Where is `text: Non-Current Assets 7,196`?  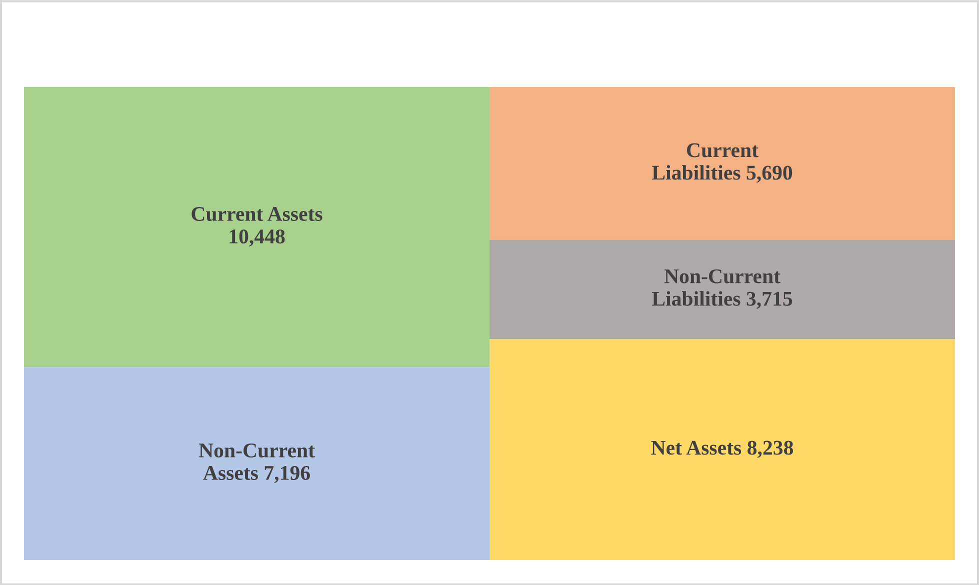
text: Non-Current Assets 7,196 is located at coordinates (256, 464).